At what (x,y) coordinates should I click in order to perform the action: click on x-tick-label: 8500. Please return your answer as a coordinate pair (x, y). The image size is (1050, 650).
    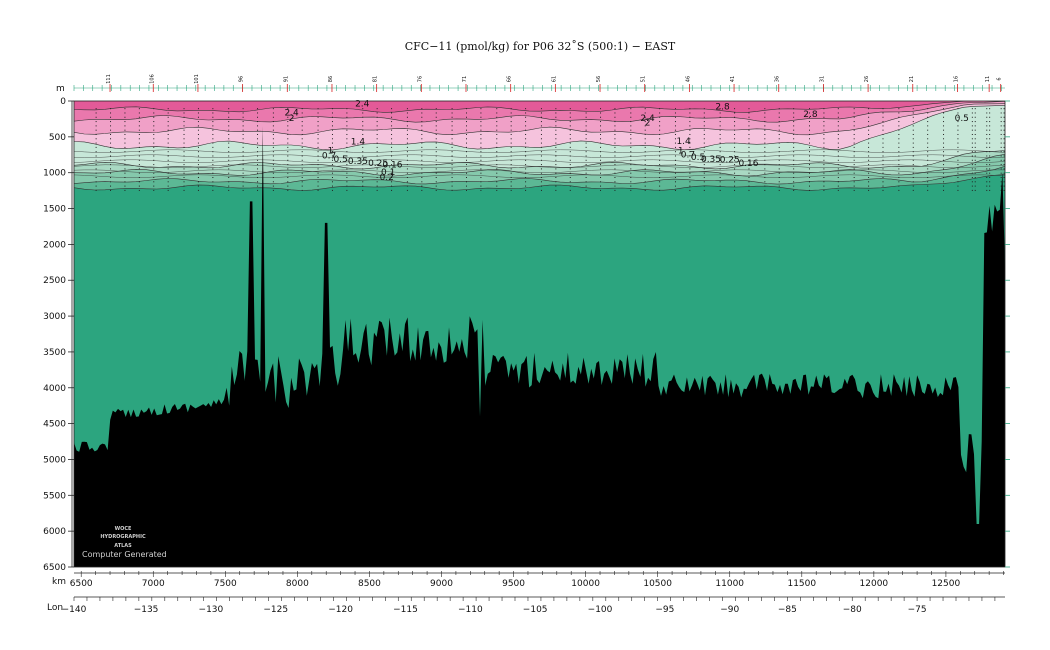
    Looking at the image, I should click on (369, 584).